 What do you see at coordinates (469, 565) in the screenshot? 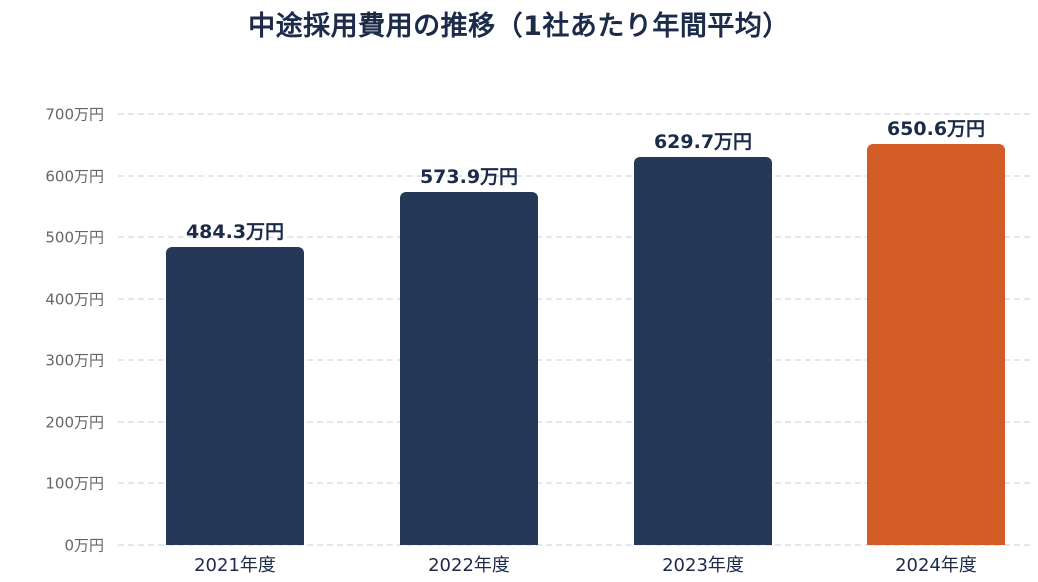
I see `x-axis-tick-label: 2022年度` at bounding box center [469, 565].